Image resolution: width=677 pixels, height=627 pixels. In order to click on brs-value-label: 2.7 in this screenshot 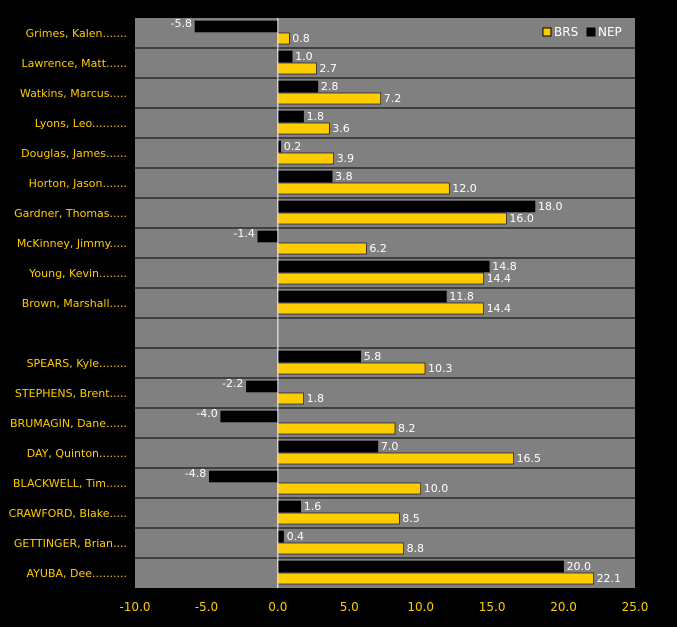, I will do `click(328, 68)`.